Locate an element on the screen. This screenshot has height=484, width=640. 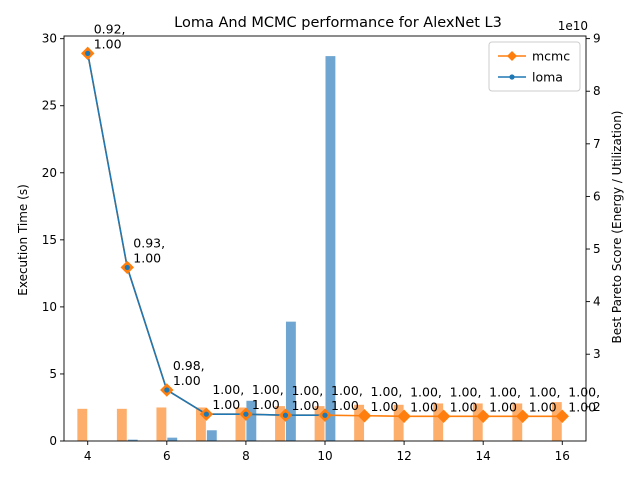
point-annotation: 0.93, 1.00 is located at coordinates (149, 250).